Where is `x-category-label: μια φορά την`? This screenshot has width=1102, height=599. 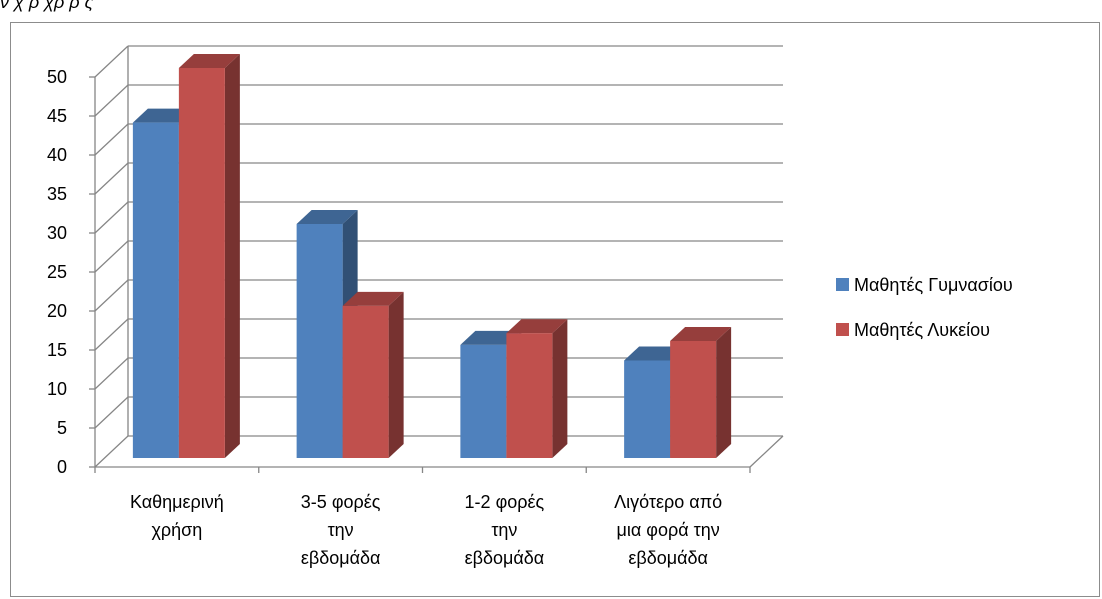
x-category-label: μια φορά την is located at coordinates (668, 530).